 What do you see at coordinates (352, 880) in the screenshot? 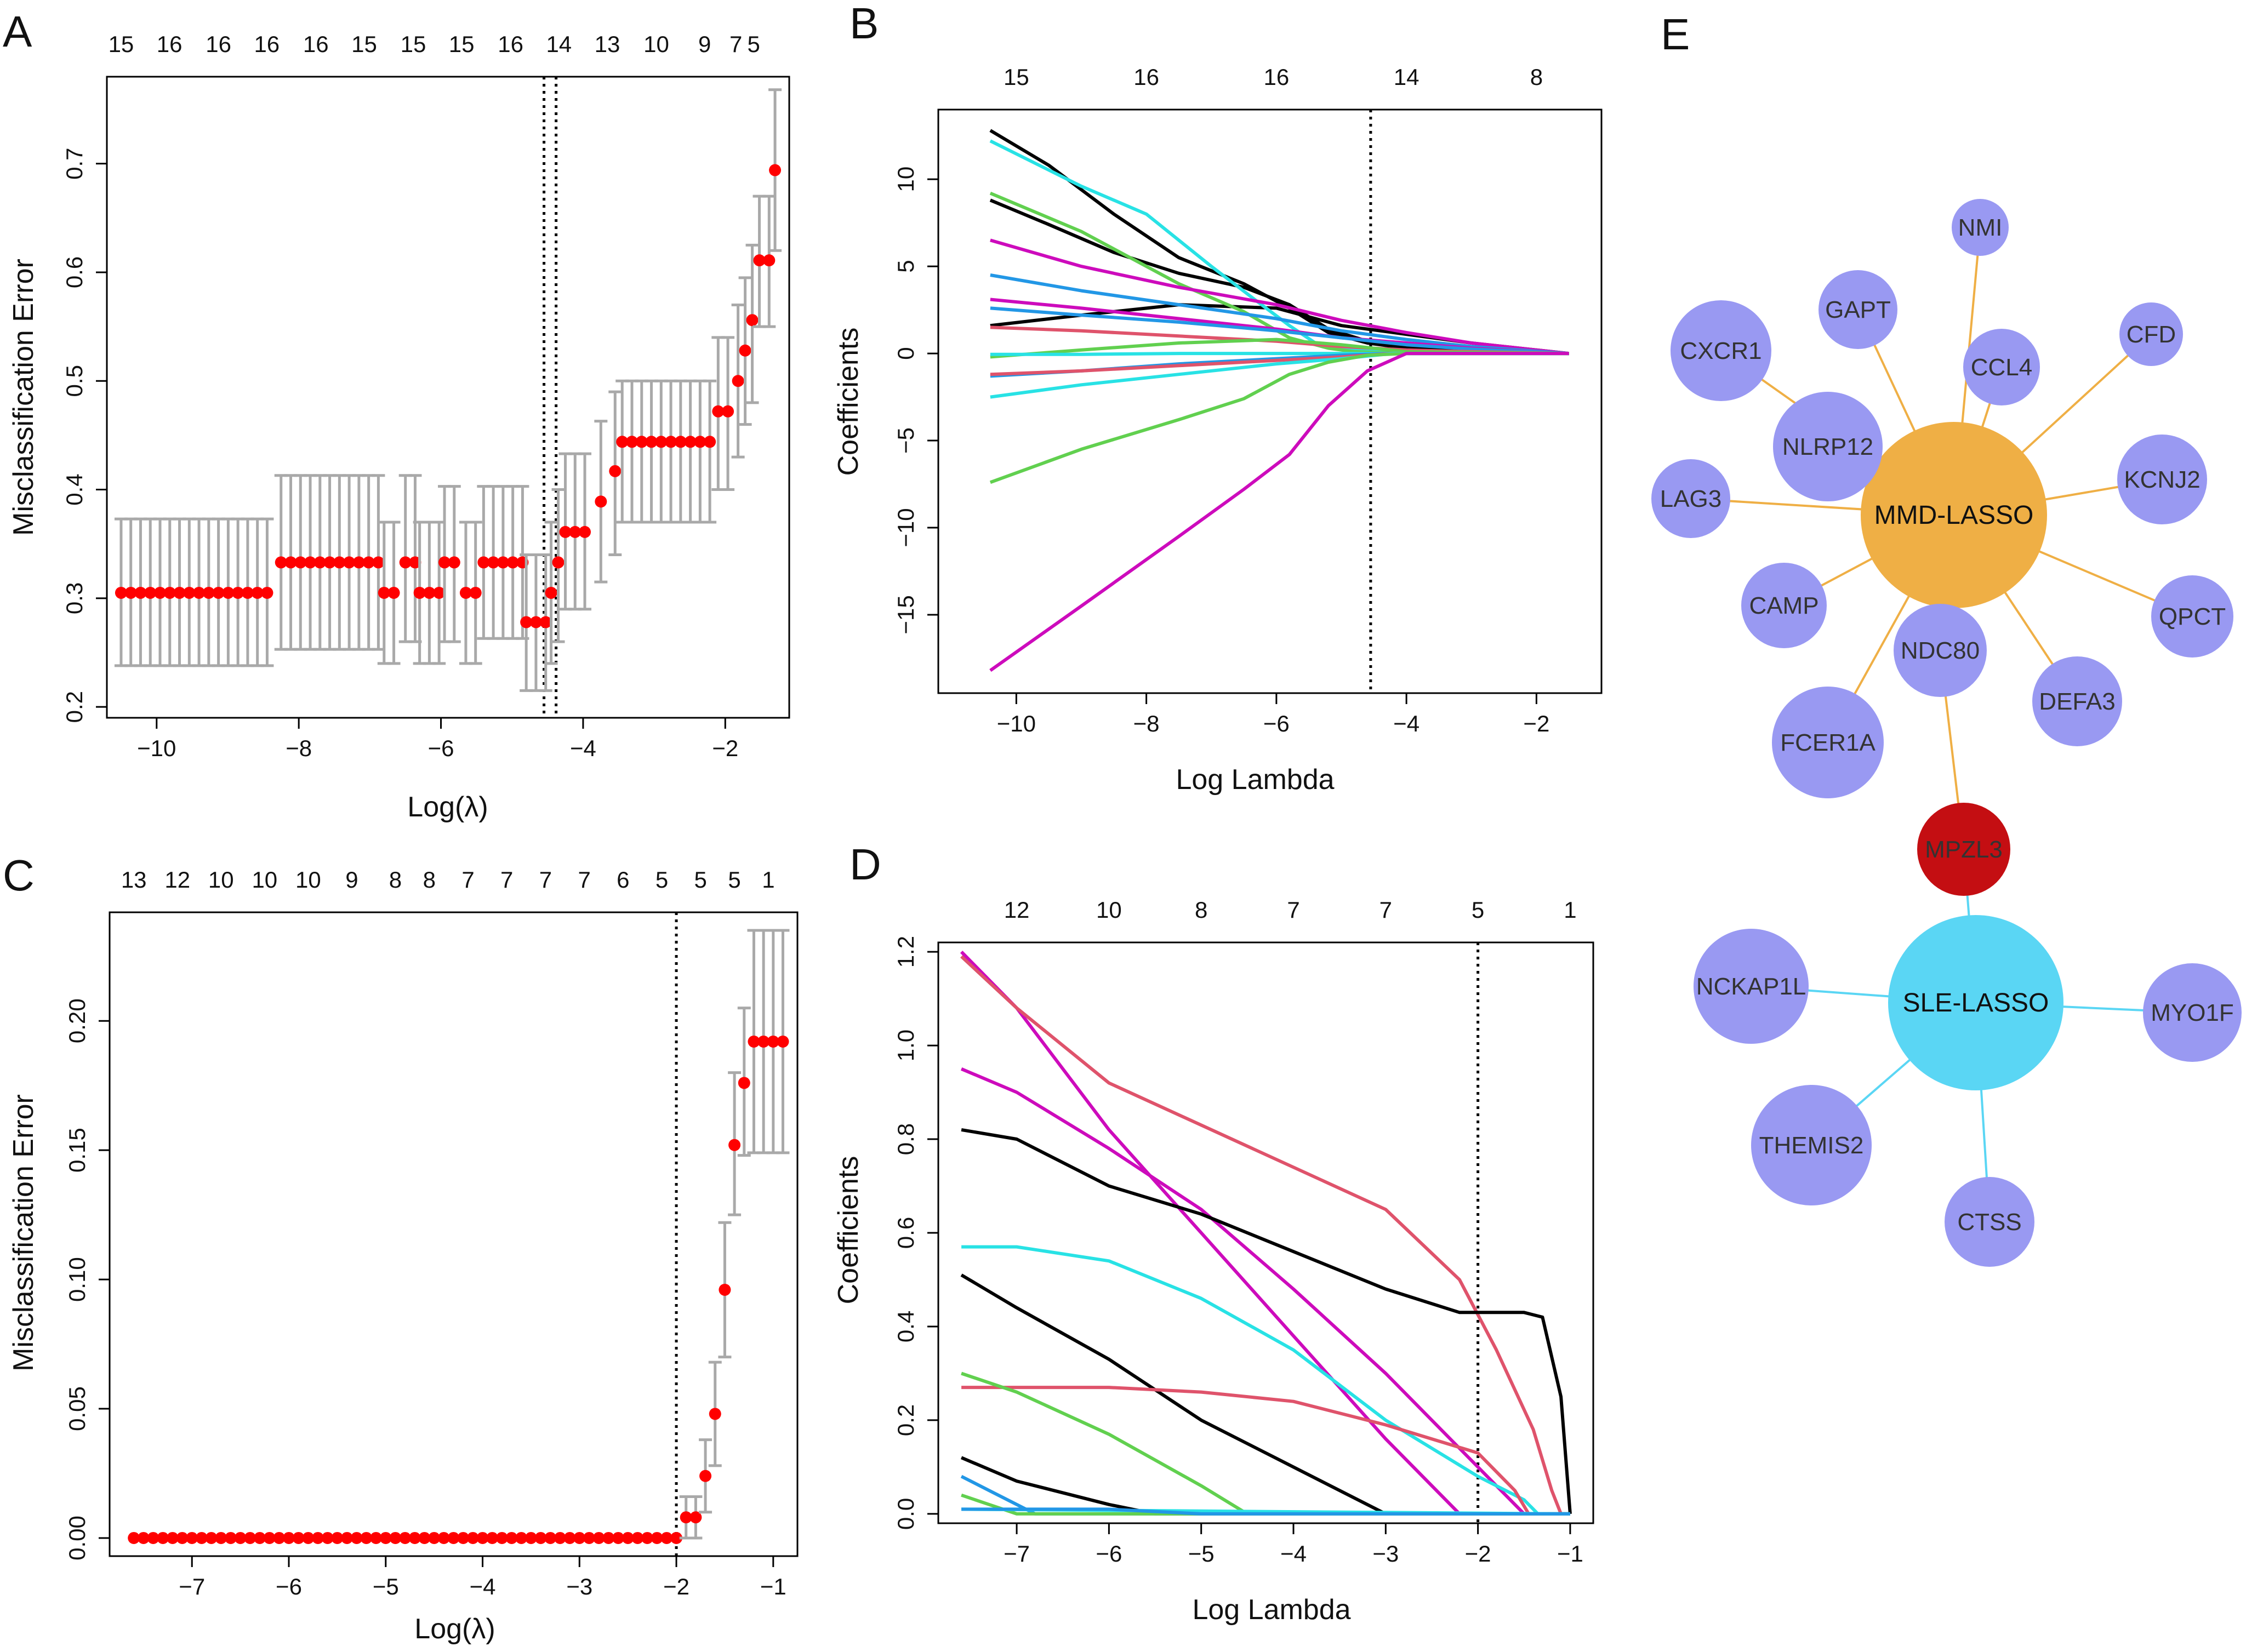
I see `panel-c-top-count: 9` at bounding box center [352, 880].